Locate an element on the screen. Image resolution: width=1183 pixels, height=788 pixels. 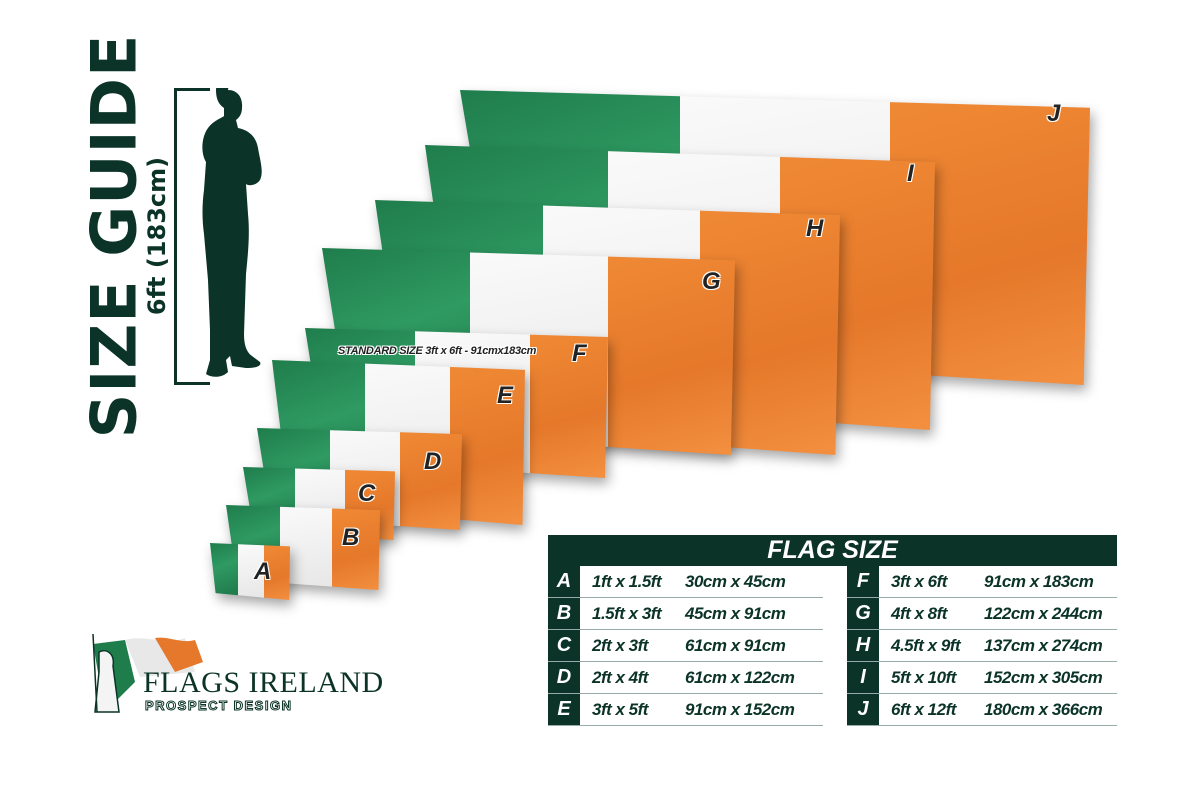
table-row: F 3ft x 6ft 91cm x 183cm is located at coordinates (982, 582).